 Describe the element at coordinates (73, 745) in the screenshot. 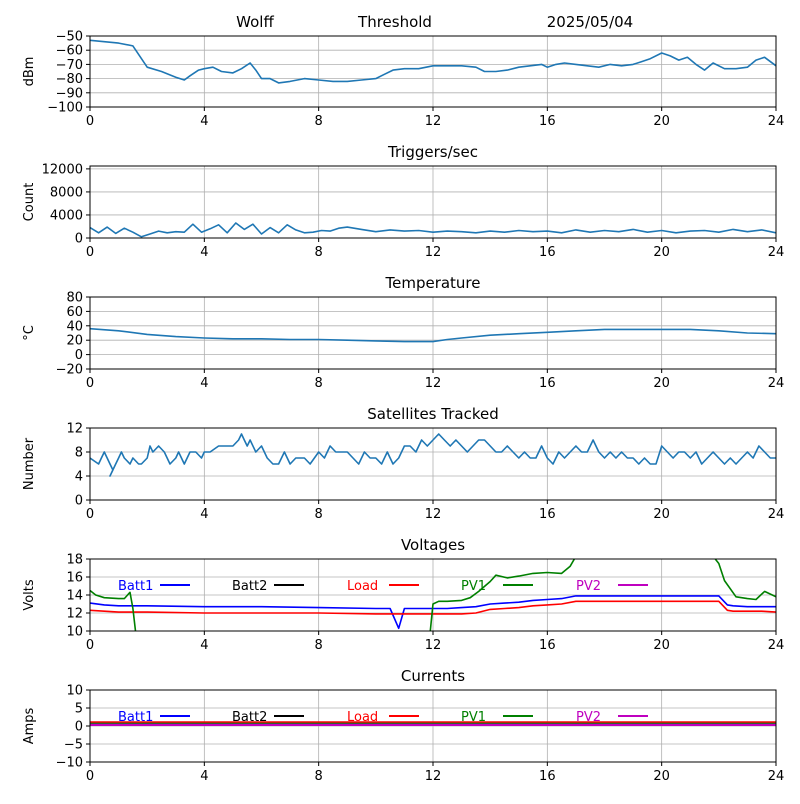

I see `y-tick-label: −5` at that location.